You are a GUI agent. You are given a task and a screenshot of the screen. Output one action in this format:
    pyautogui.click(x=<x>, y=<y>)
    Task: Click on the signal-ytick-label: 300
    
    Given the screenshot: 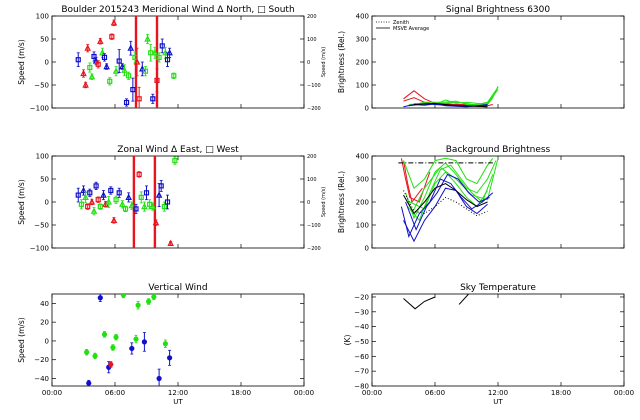 What is the action you would take?
    pyautogui.click(x=362, y=40)
    